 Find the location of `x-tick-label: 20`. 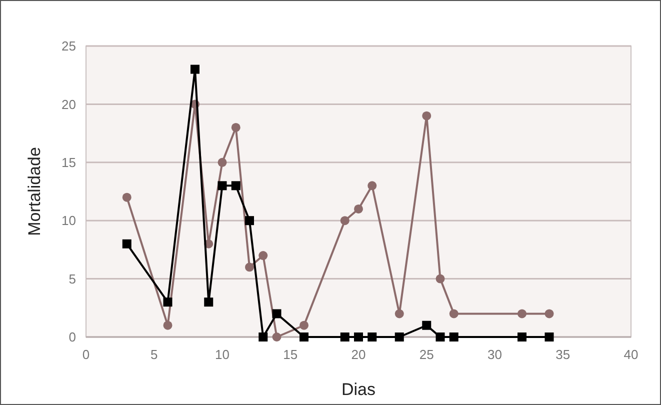

x-tick-label: 20 is located at coordinates (358, 354).